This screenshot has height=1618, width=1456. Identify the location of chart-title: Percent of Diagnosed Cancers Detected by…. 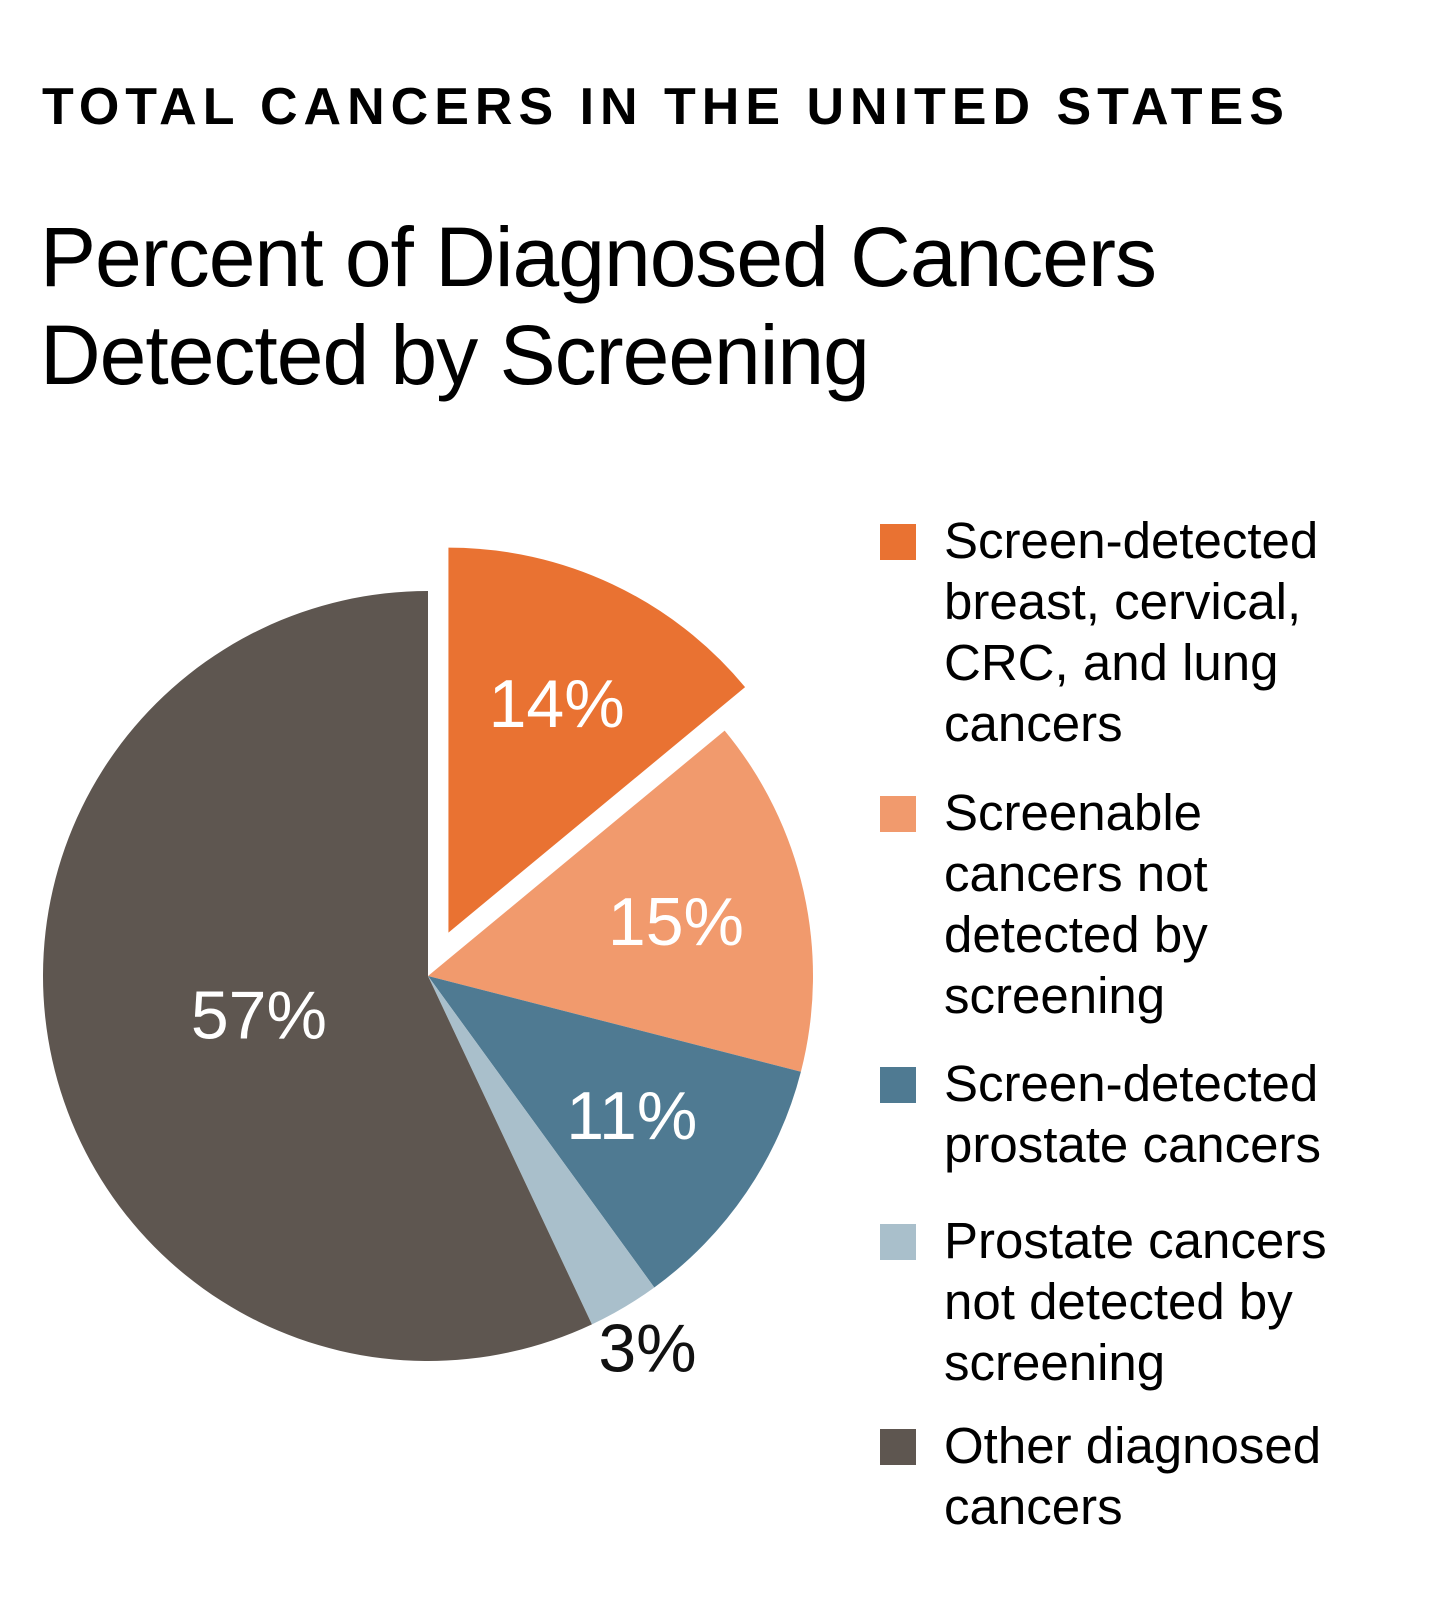
(598, 306).